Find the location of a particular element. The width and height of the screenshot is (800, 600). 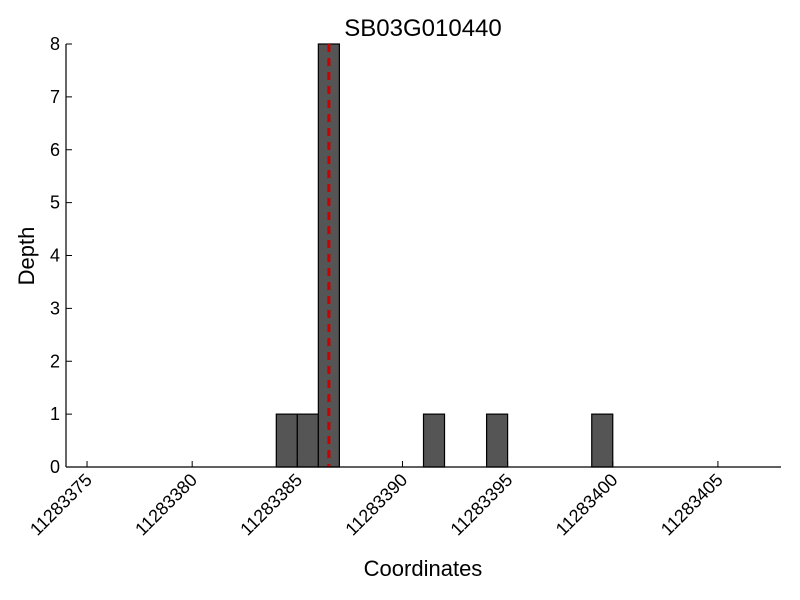

x-tick-label-5: 11283400 is located at coordinates (587, 505).